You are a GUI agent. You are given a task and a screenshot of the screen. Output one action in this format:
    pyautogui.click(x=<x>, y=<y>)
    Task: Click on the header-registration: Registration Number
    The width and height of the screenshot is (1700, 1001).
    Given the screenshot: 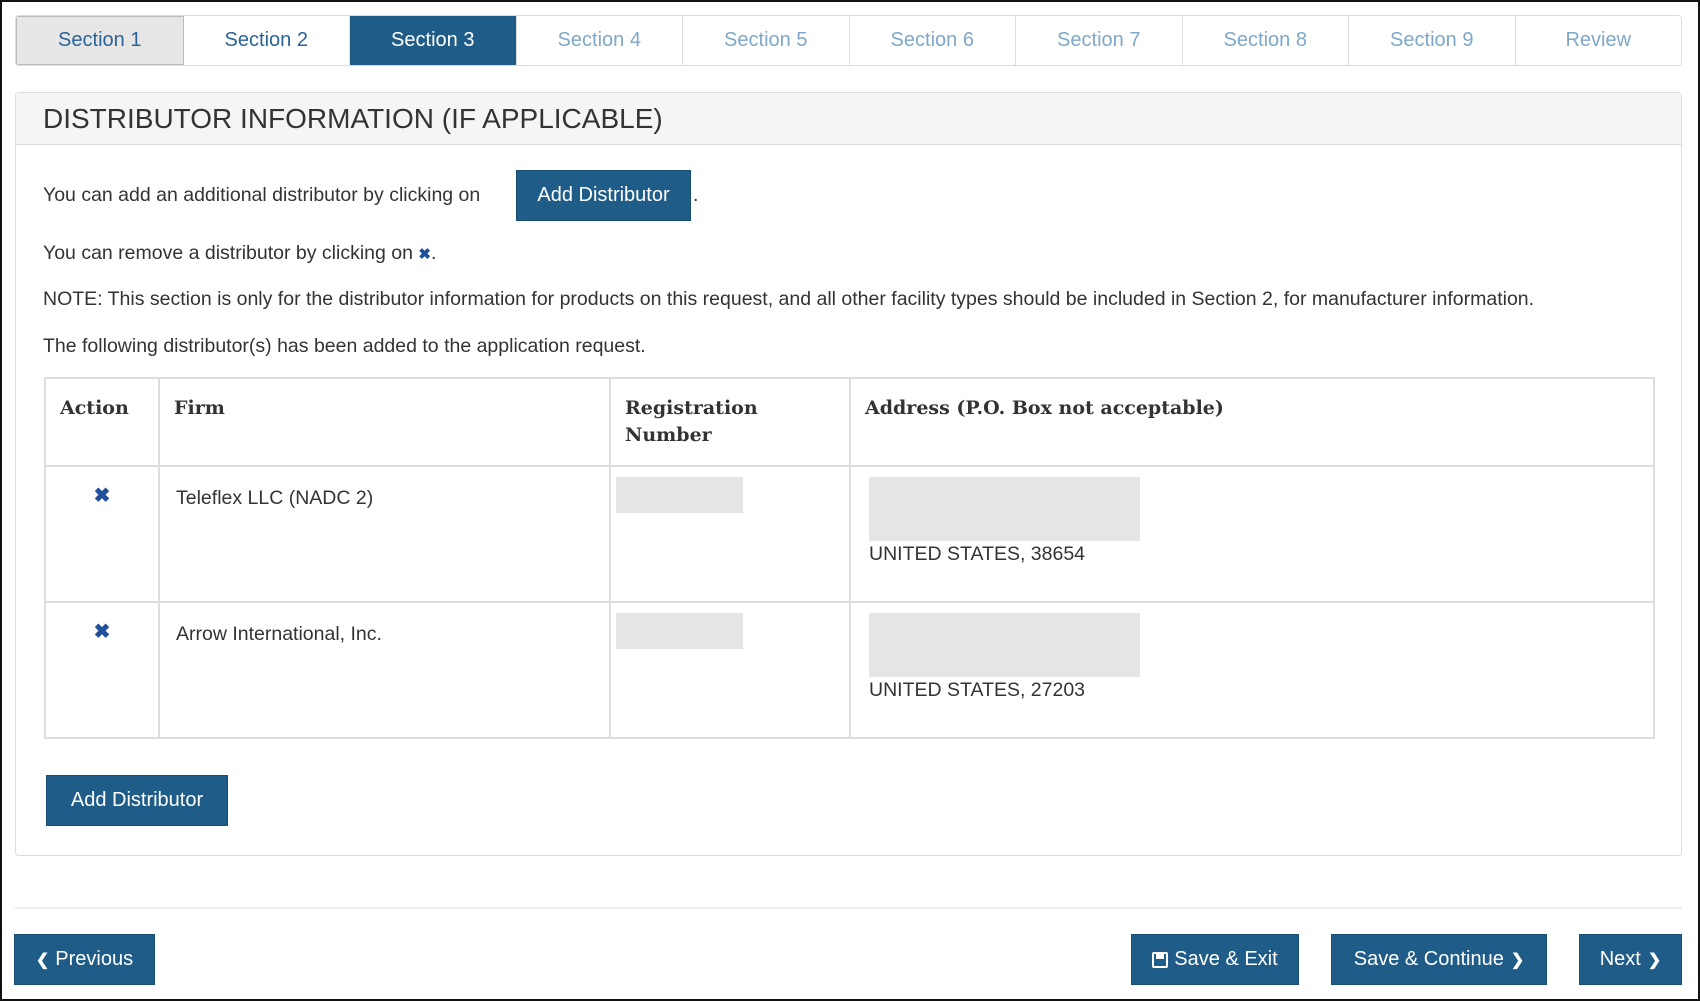 What is the action you would take?
    pyautogui.click(x=730, y=422)
    